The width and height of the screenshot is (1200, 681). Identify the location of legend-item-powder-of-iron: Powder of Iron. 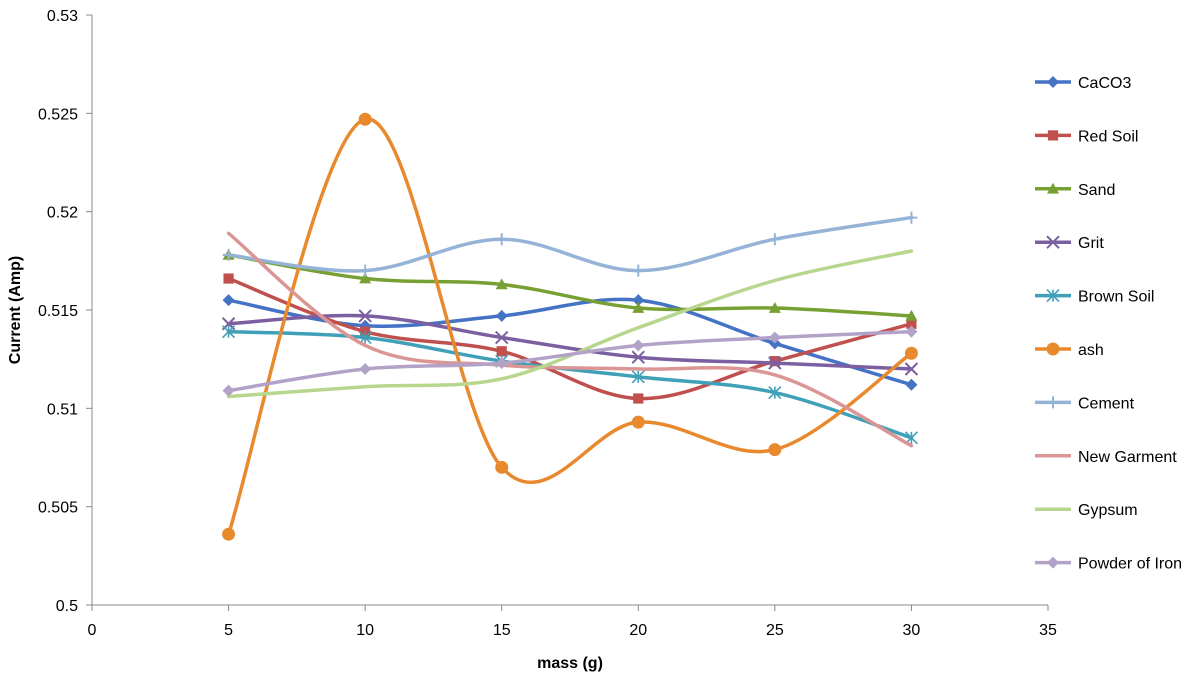
(1108, 564).